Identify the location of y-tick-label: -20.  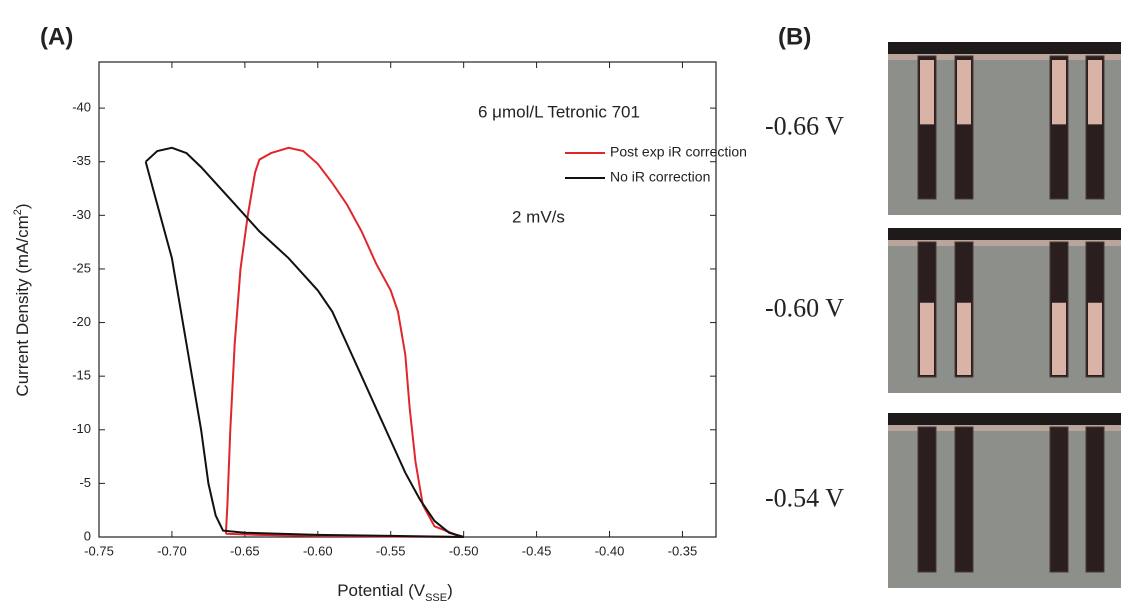
(81, 321).